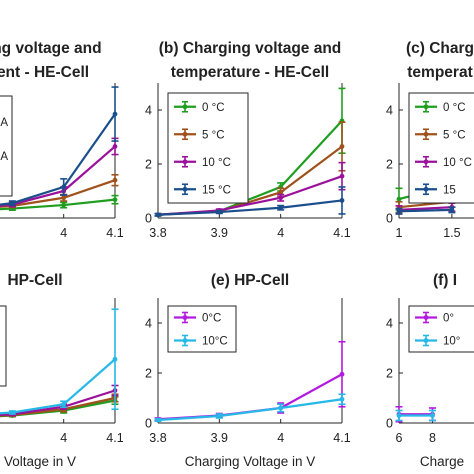 Image resolution: width=474 pixels, height=474 pixels. I want to click on x-axis-label: Voltage in V, so click(40, 461).